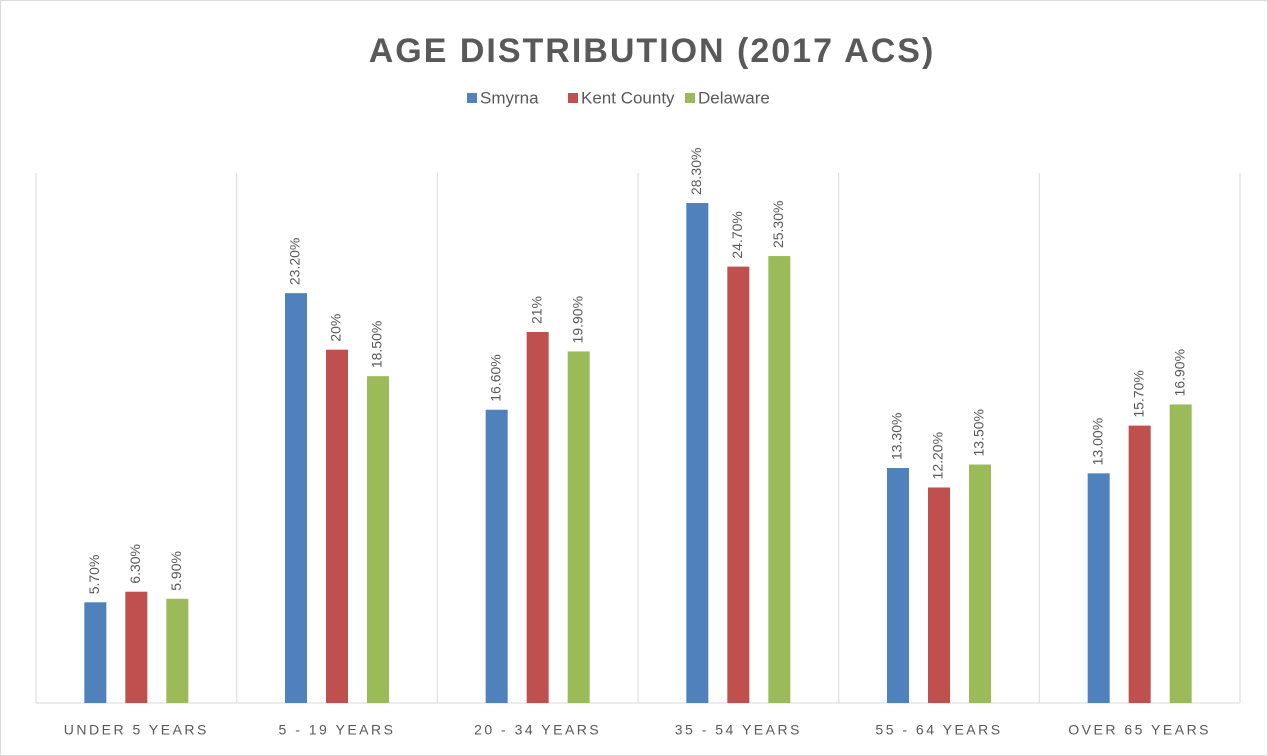 The image size is (1268, 756). Describe the element at coordinates (135, 564) in the screenshot. I see `data-label: 6.30%` at that location.